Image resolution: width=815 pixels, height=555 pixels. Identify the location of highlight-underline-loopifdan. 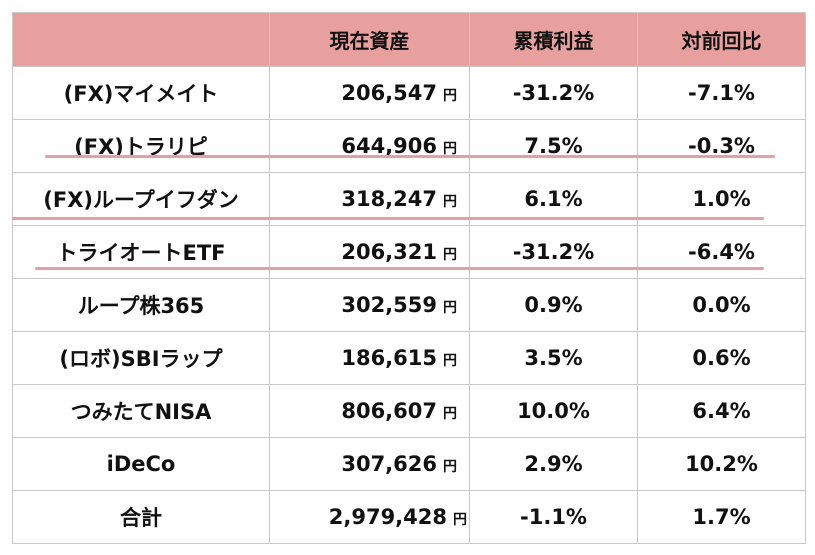
(388, 218).